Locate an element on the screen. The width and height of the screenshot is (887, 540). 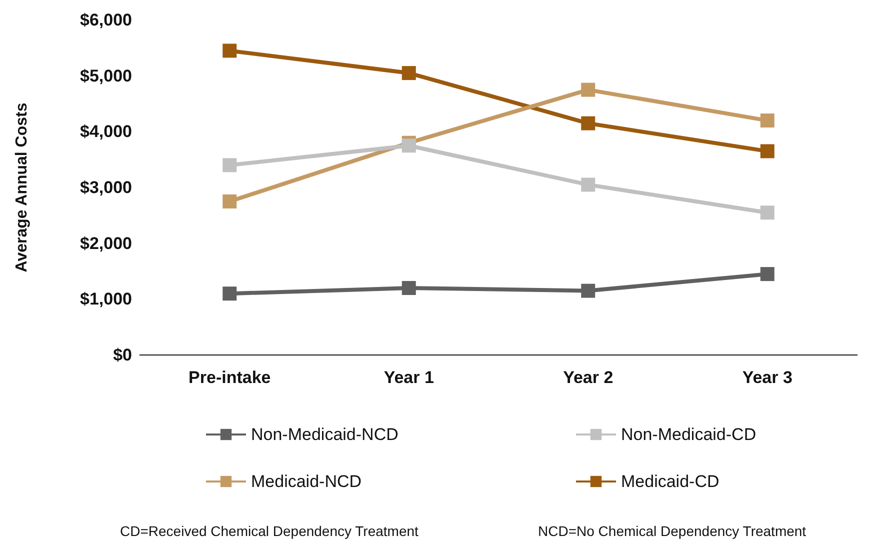
y-tick-label: $4,000 is located at coordinates (106, 132).